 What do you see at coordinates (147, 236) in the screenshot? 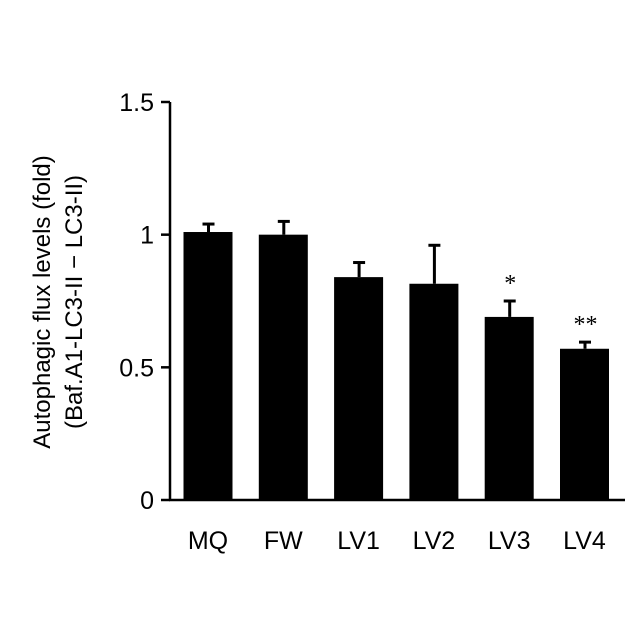
I see `y-tick-label: 1` at bounding box center [147, 236].